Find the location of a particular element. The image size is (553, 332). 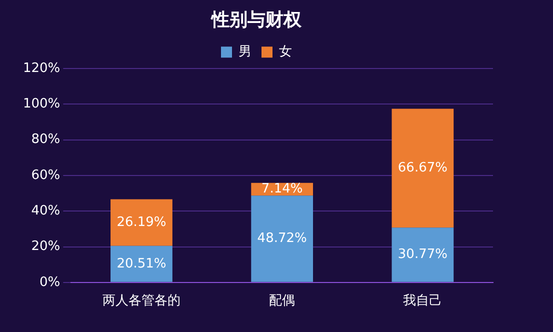

legend-label: 男 is located at coordinates (245, 52).